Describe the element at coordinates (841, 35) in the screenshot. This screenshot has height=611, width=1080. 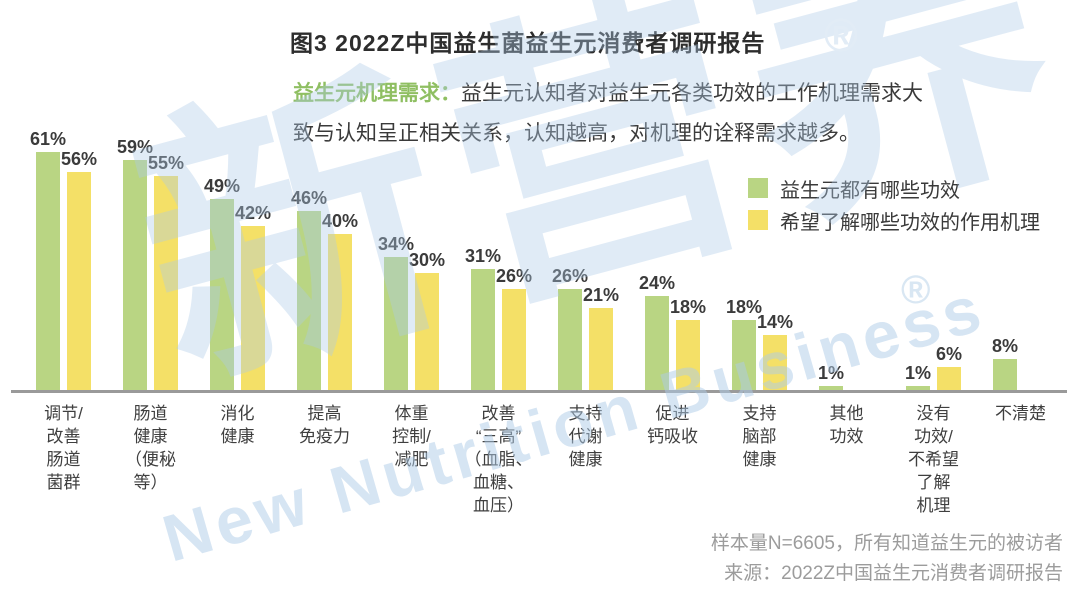
I see `registered-trademark-icon: ®` at that location.